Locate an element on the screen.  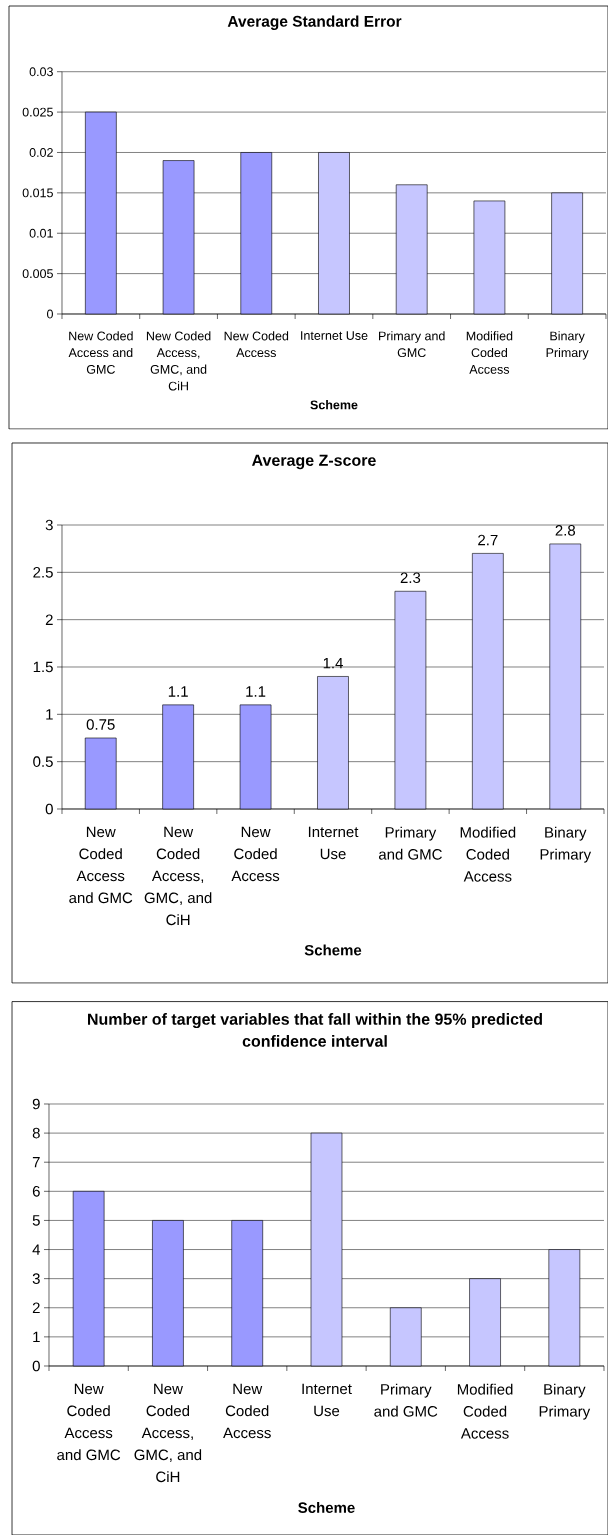
y-tick-label: 0.025 is located at coordinates (37, 112).